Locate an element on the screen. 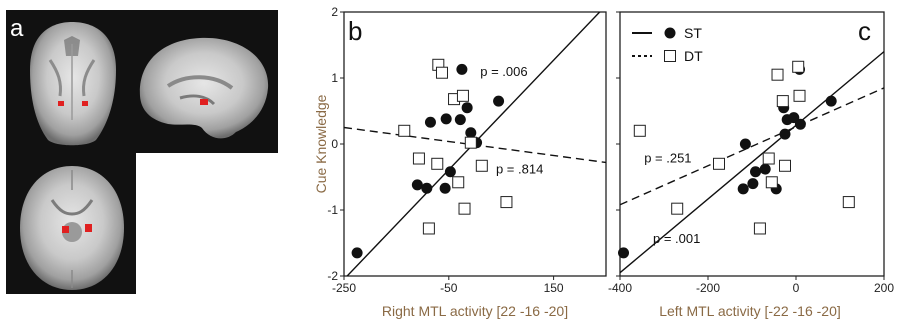  panel-b-letter: b is located at coordinates (355, 31).